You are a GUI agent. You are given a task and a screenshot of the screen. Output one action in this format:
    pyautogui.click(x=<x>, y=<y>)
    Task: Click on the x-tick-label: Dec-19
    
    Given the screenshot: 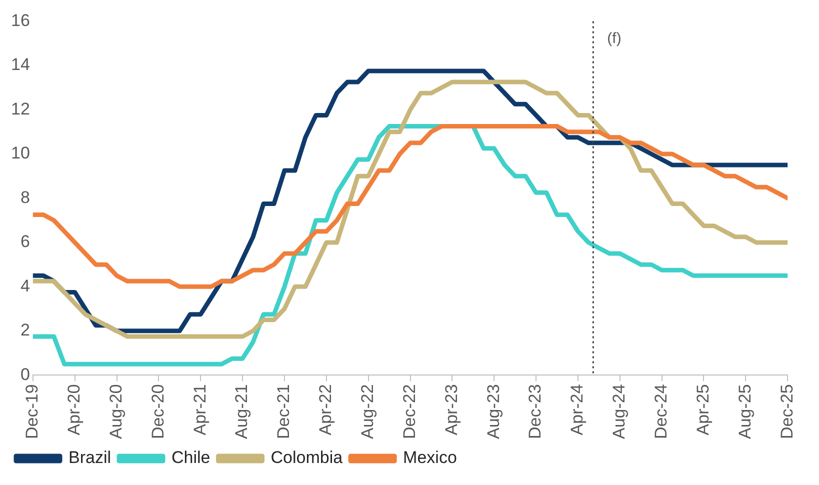 What is the action you would take?
    pyautogui.click(x=32, y=411)
    